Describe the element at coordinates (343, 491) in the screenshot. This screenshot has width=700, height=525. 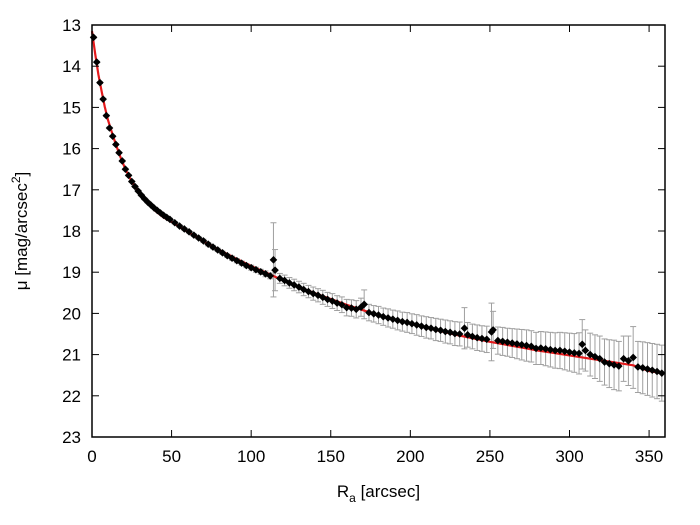
I see `x-axis-title-main: R` at that location.